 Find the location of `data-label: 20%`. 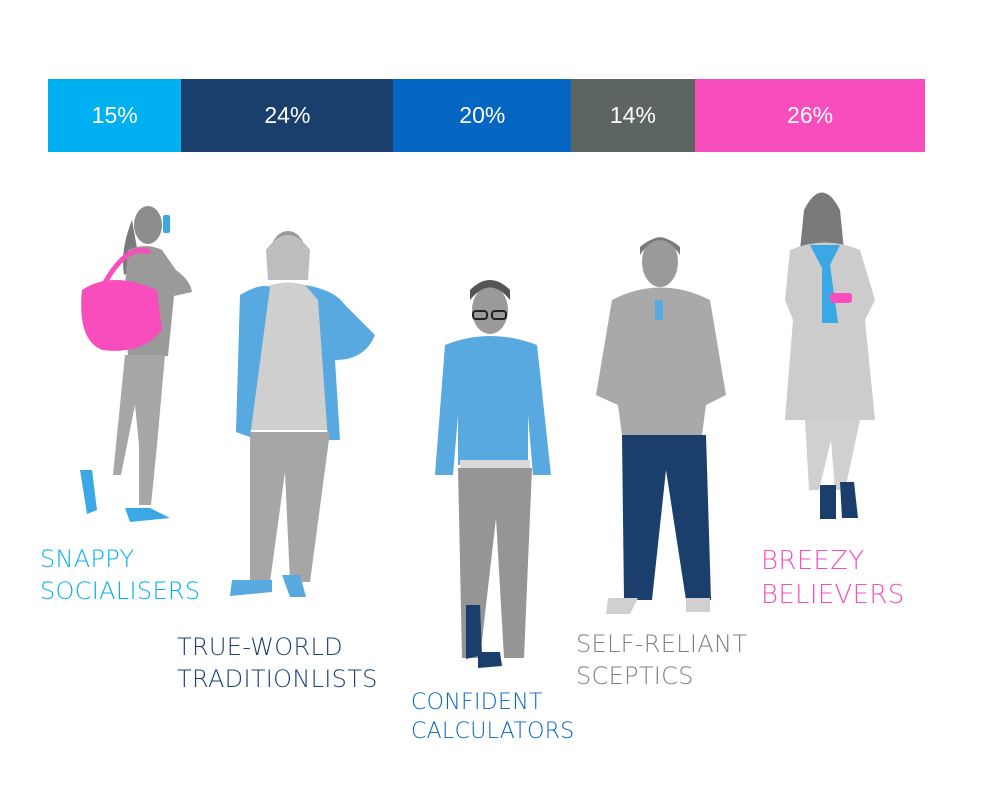

data-label: 20% is located at coordinates (482, 115).